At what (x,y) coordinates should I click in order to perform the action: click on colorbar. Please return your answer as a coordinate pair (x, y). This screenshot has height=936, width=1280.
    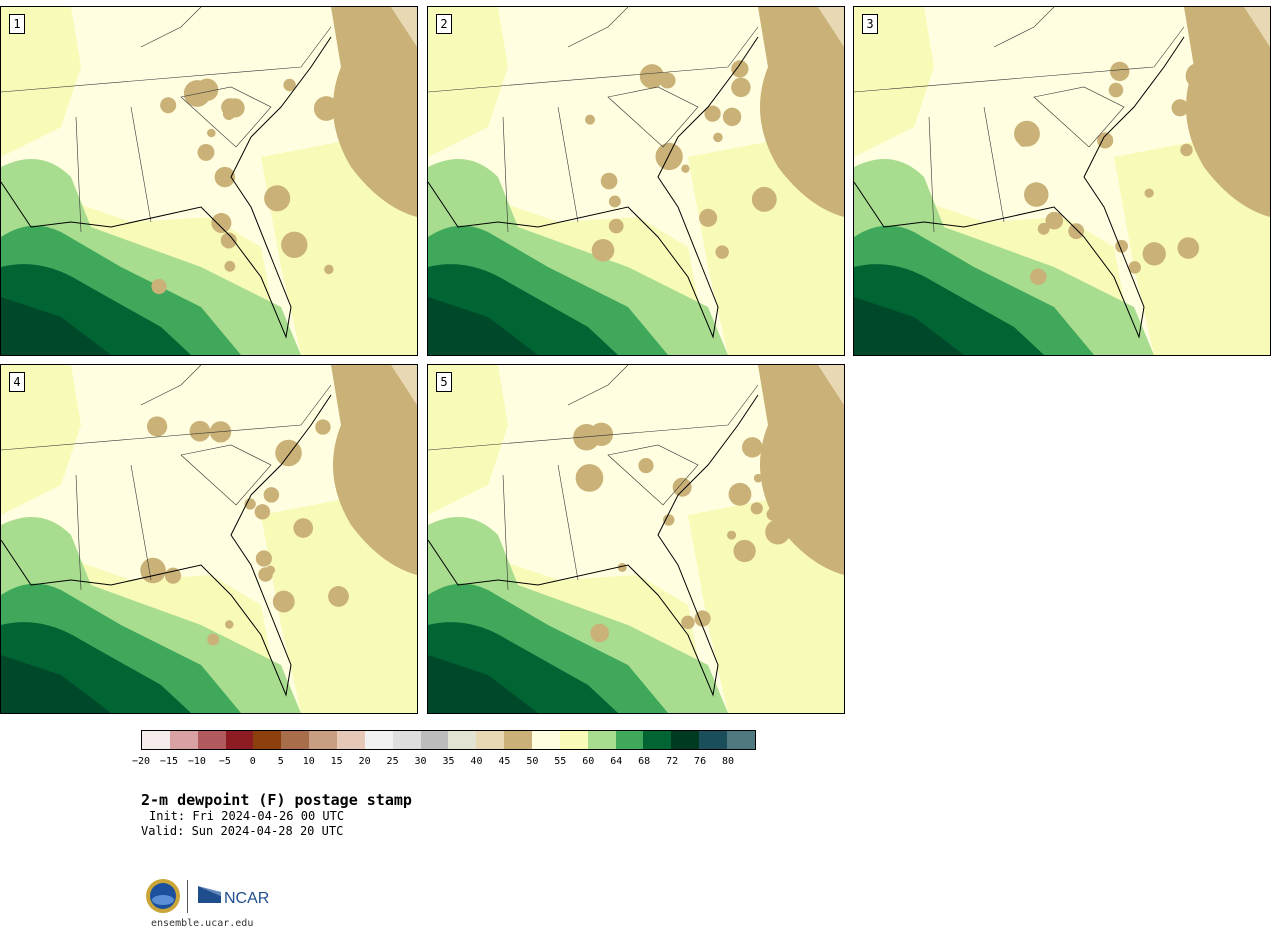
    Looking at the image, I should click on (448, 740).